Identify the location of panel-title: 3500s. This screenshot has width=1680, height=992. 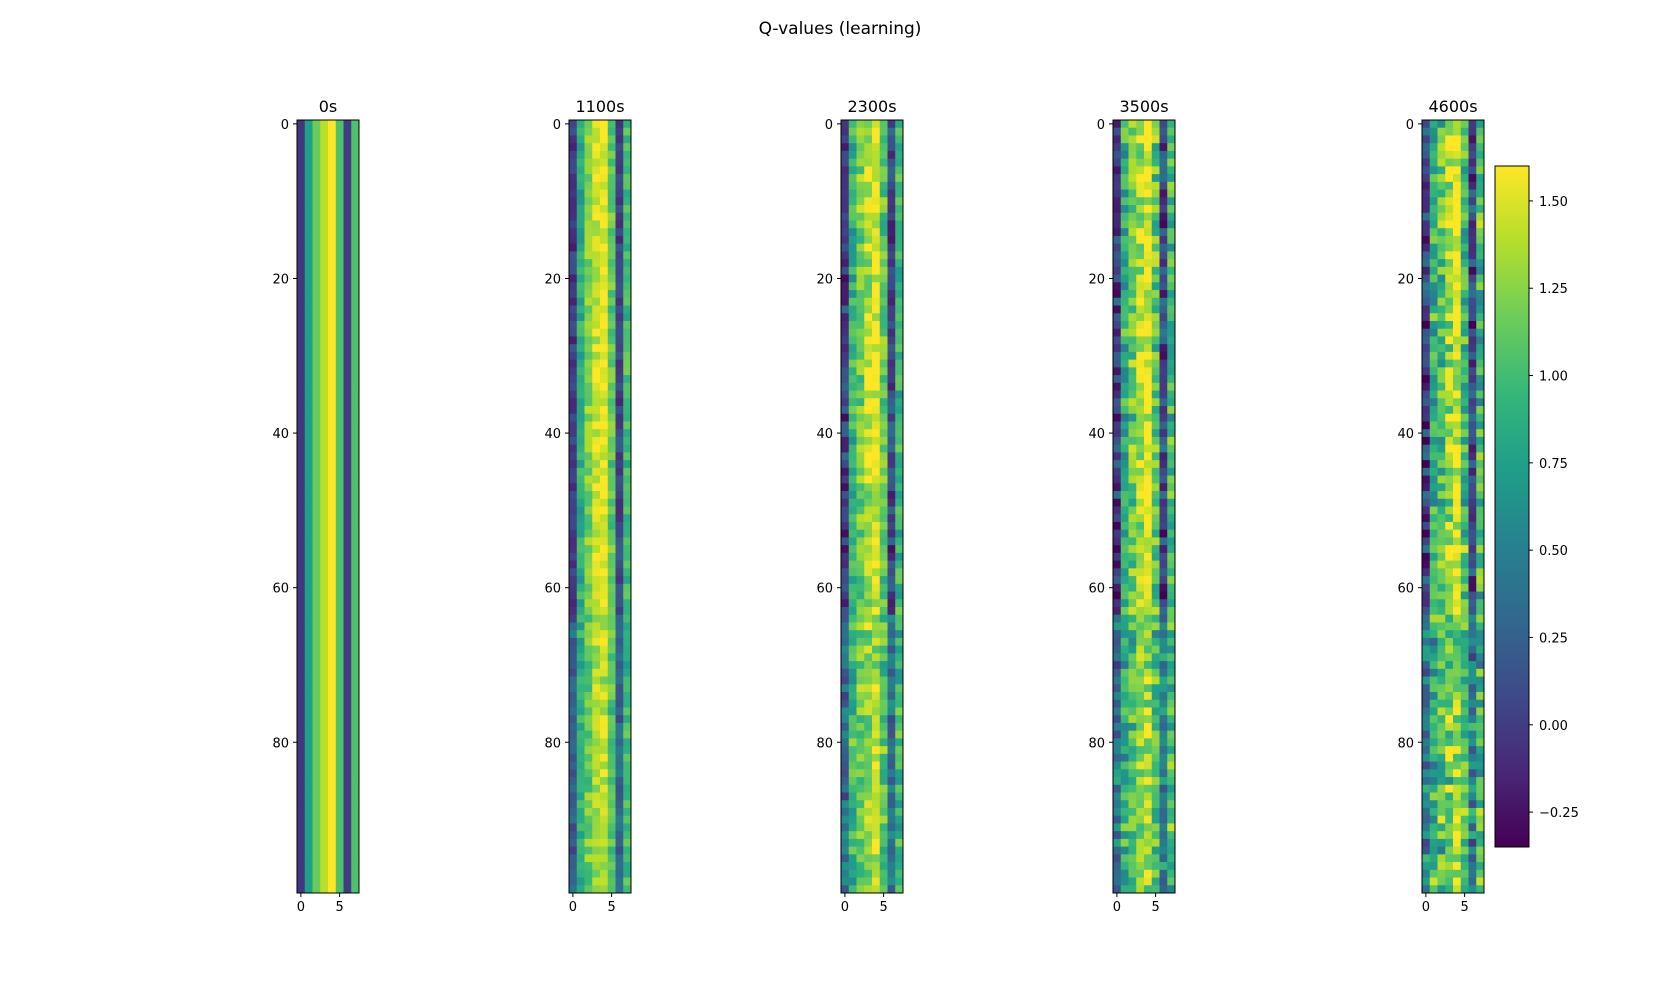
(1143, 106).